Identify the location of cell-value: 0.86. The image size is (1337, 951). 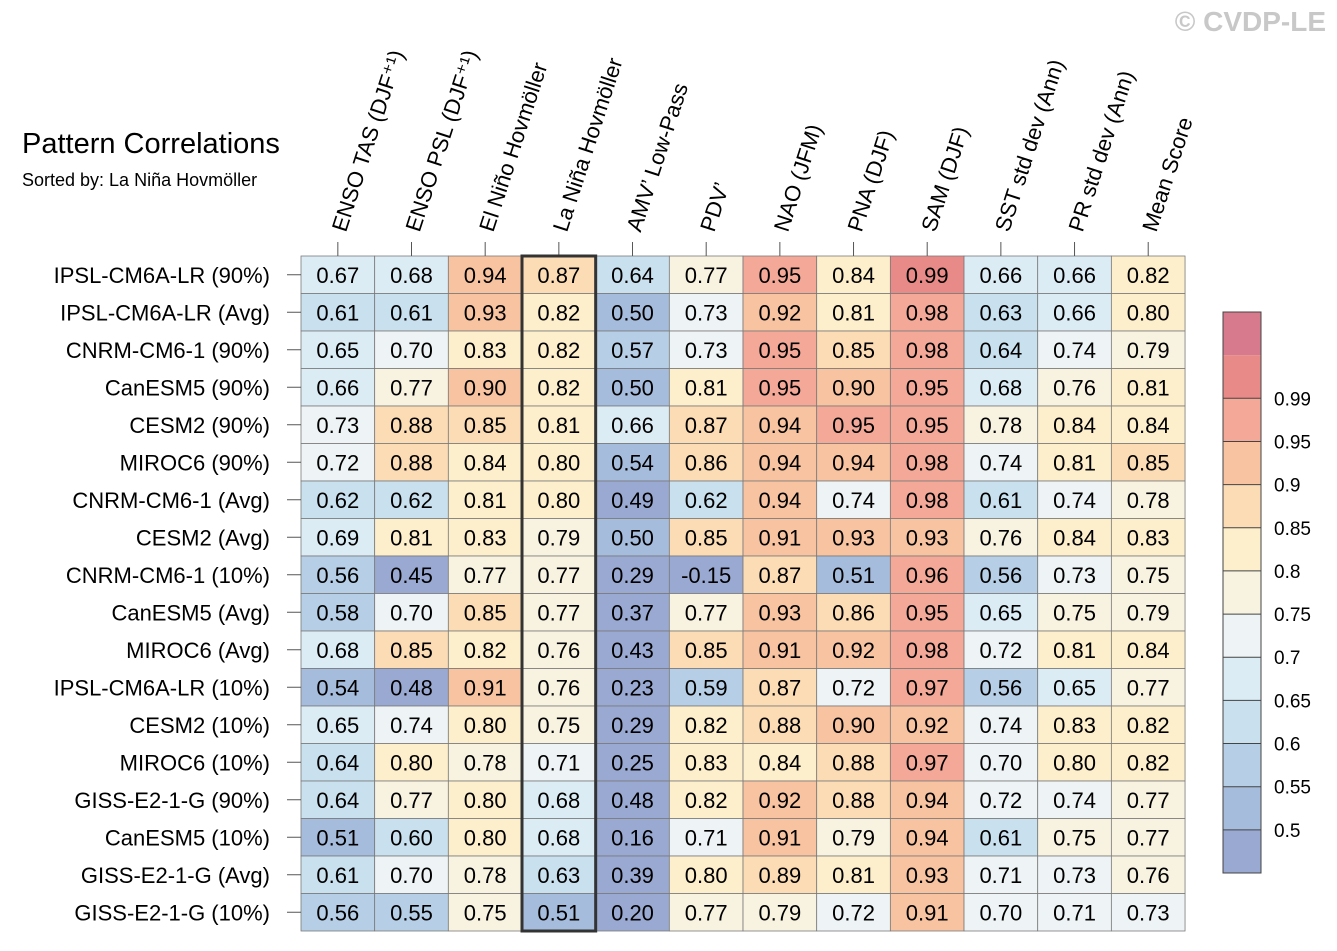
(706, 462).